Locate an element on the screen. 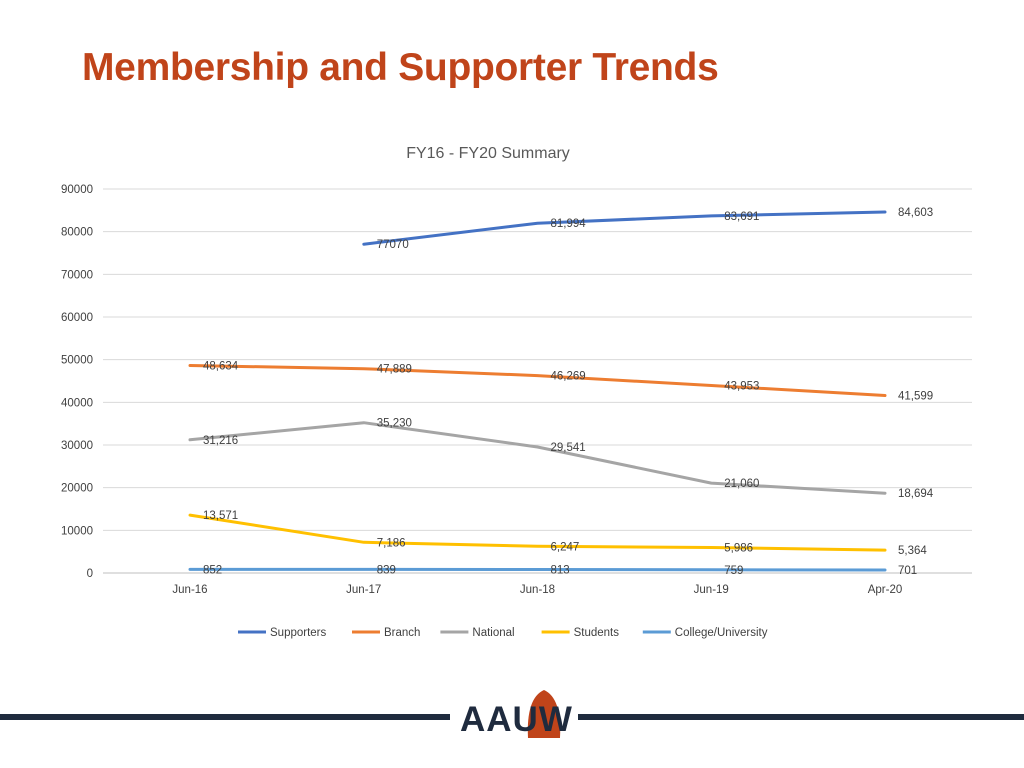 The width and height of the screenshot is (1024, 768). data-label: 813 is located at coordinates (560, 571).